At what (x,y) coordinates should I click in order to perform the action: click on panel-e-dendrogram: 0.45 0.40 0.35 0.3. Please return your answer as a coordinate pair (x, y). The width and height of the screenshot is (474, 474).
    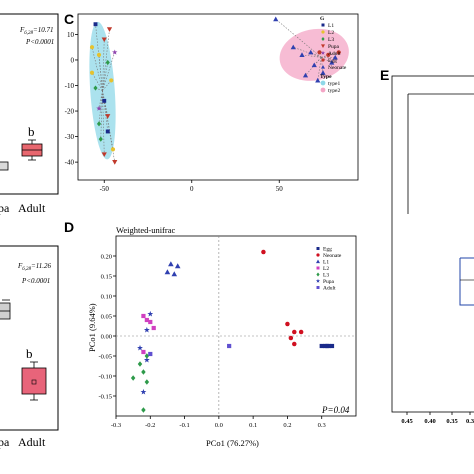
    Looking at the image, I should click on (432, 250).